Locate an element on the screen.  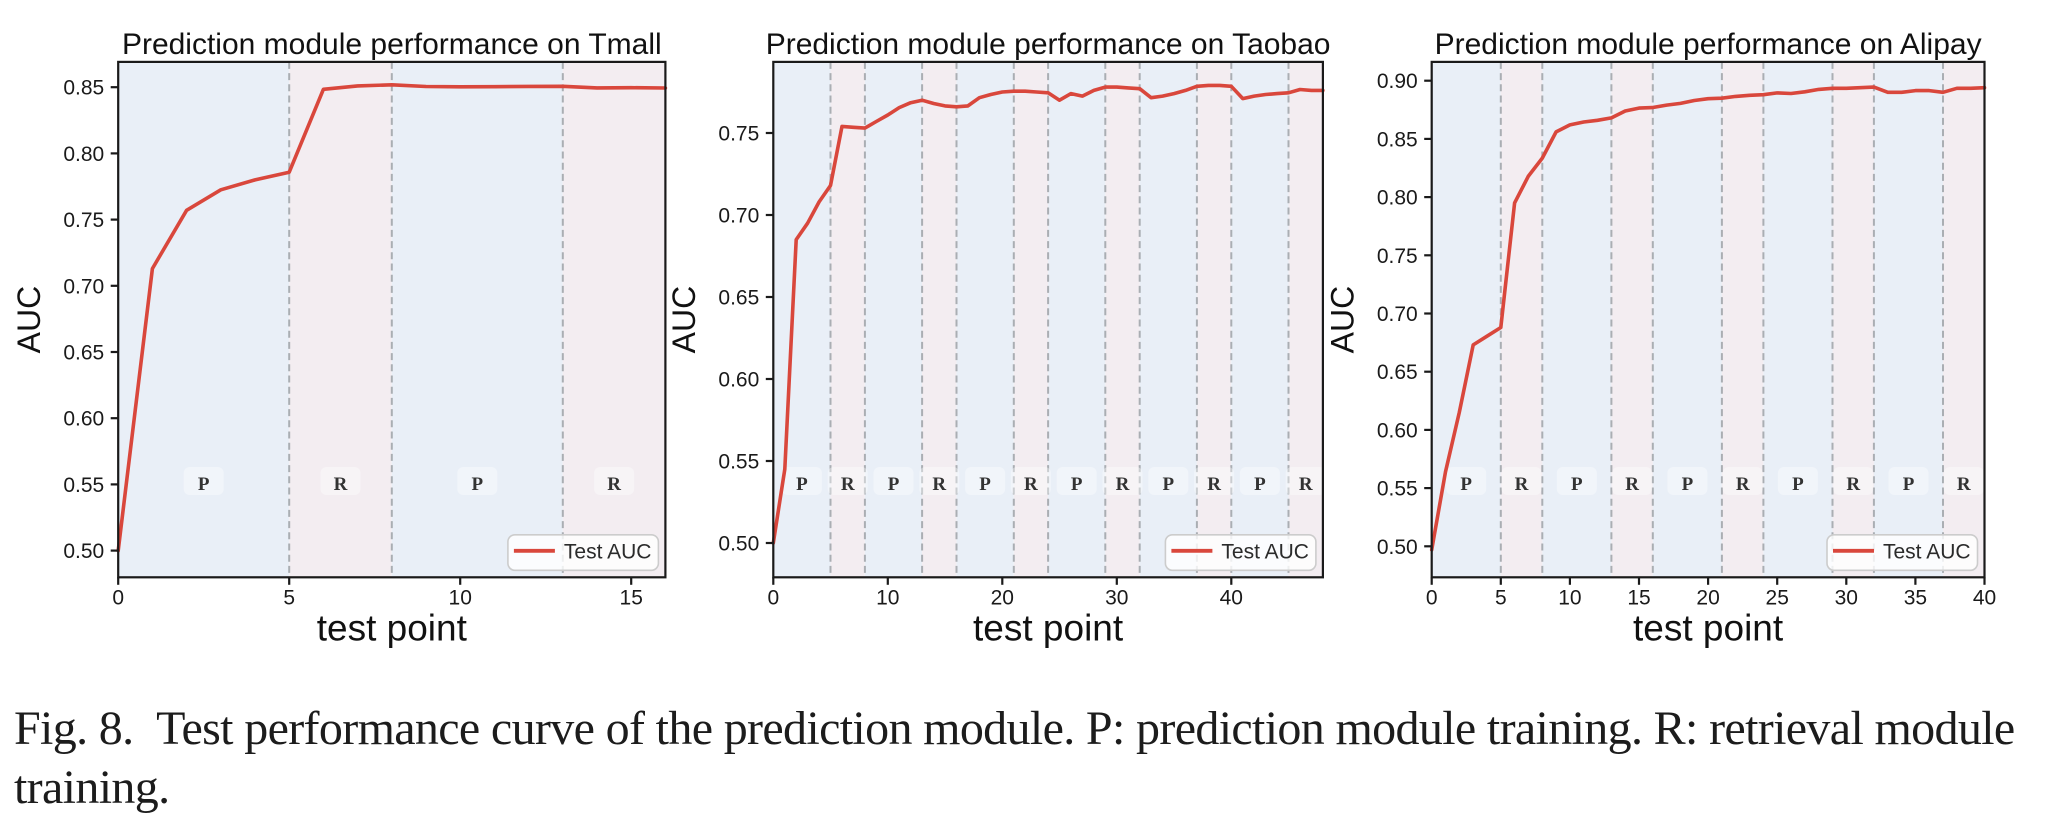
svg-text: 0.90 is located at coordinates (1397, 81).